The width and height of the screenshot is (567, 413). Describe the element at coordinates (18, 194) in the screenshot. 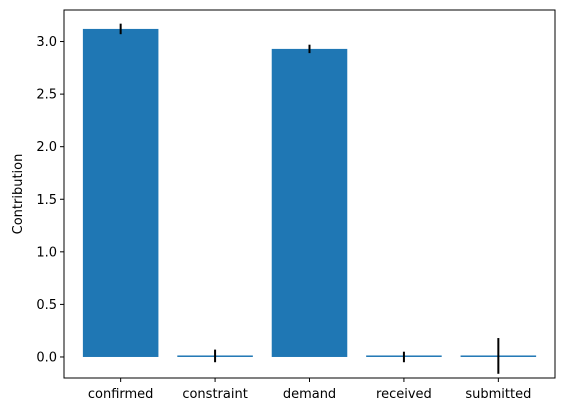

I see `y-axis-label: Contribution` at that location.